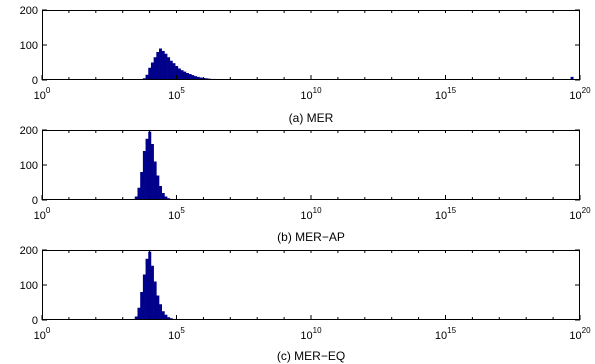 This screenshot has height=364, width=595. What do you see at coordinates (311, 356) in the screenshot?
I see `panel-caption: (c) MER−EQ` at bounding box center [311, 356].